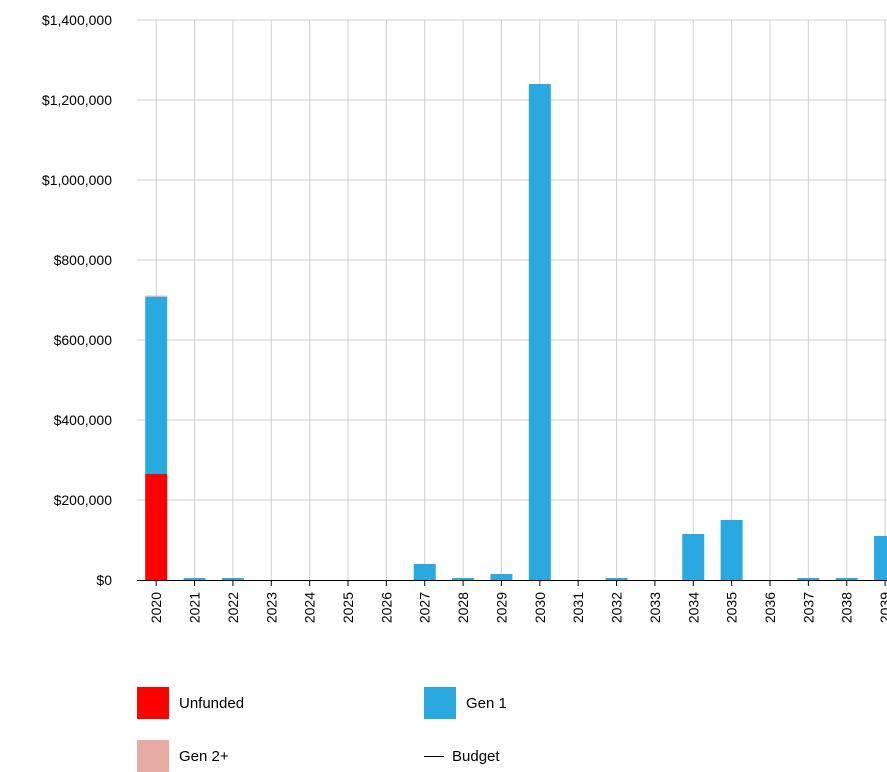  What do you see at coordinates (83, 420) in the screenshot?
I see `y-tick-label: $400,000` at bounding box center [83, 420].